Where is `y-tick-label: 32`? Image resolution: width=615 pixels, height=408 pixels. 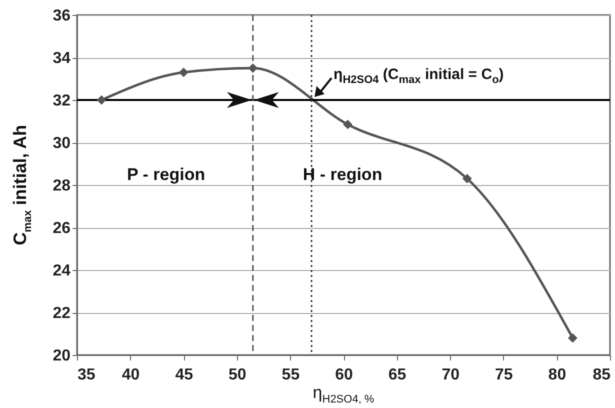
y-tick-label: 32 is located at coordinates (61, 101).